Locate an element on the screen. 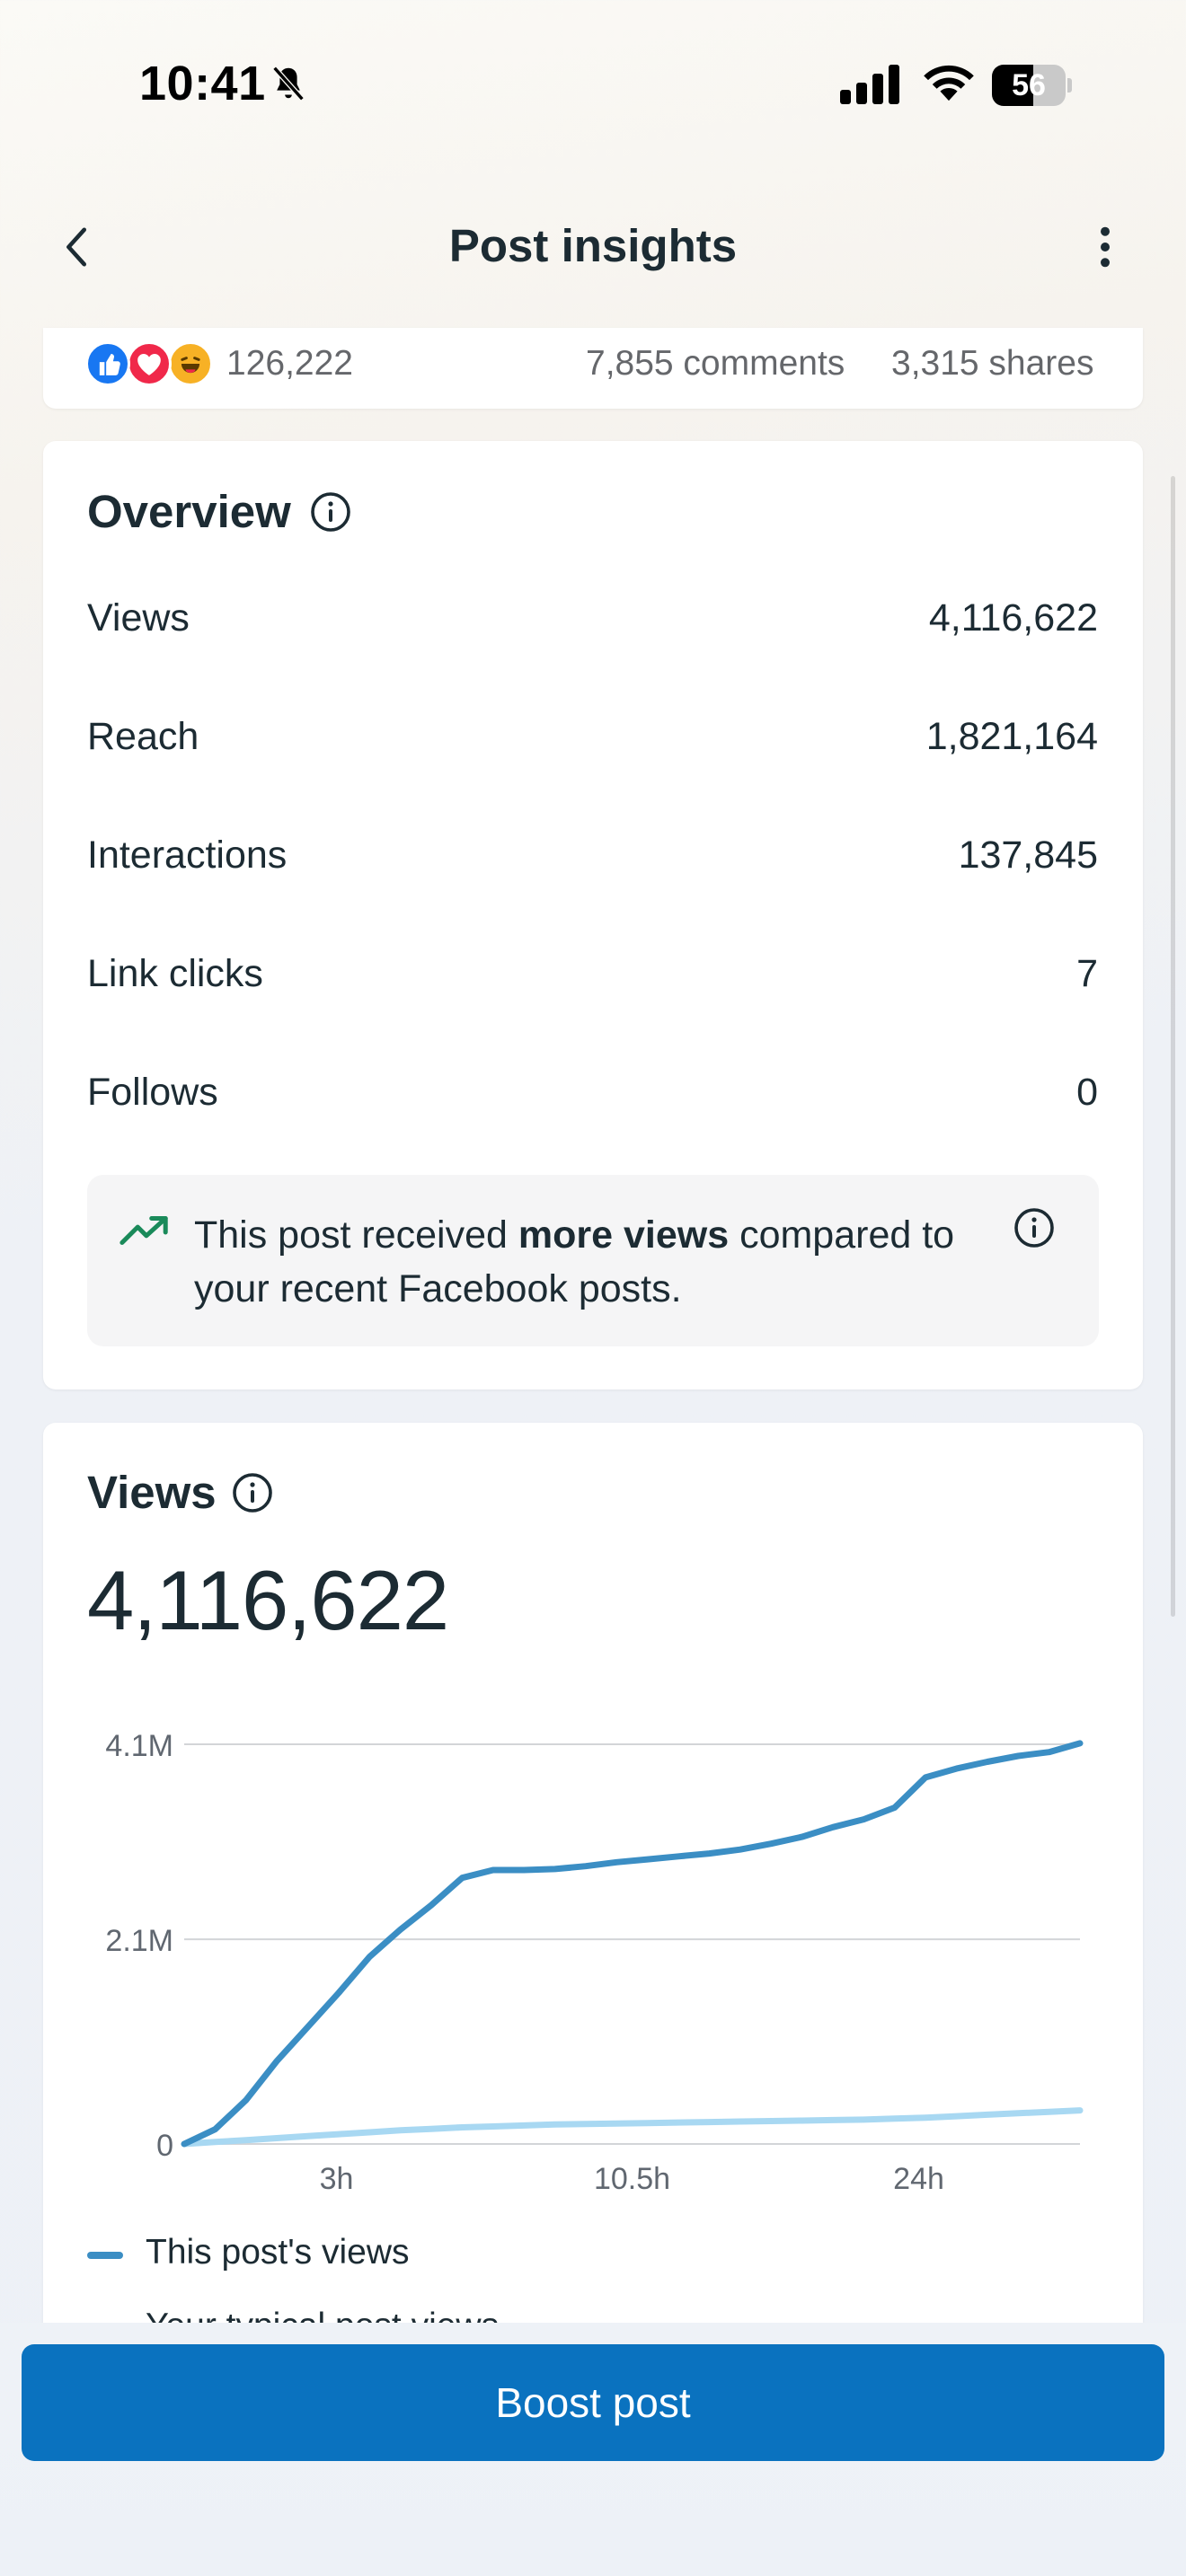 This screenshot has width=1186, height=2576. insight-callout is located at coordinates (593, 1260).